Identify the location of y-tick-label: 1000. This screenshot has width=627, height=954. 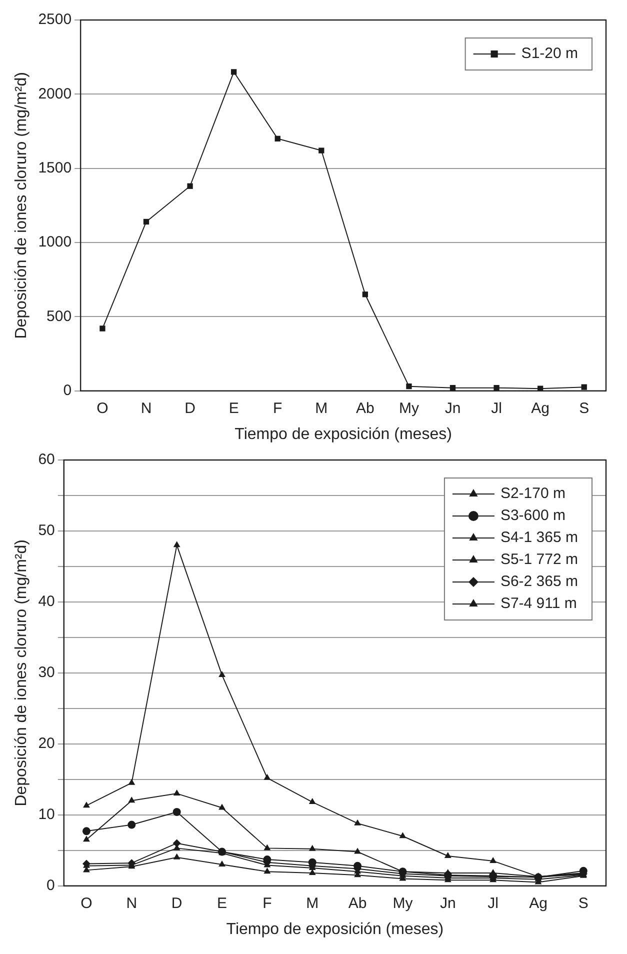
(55, 242).